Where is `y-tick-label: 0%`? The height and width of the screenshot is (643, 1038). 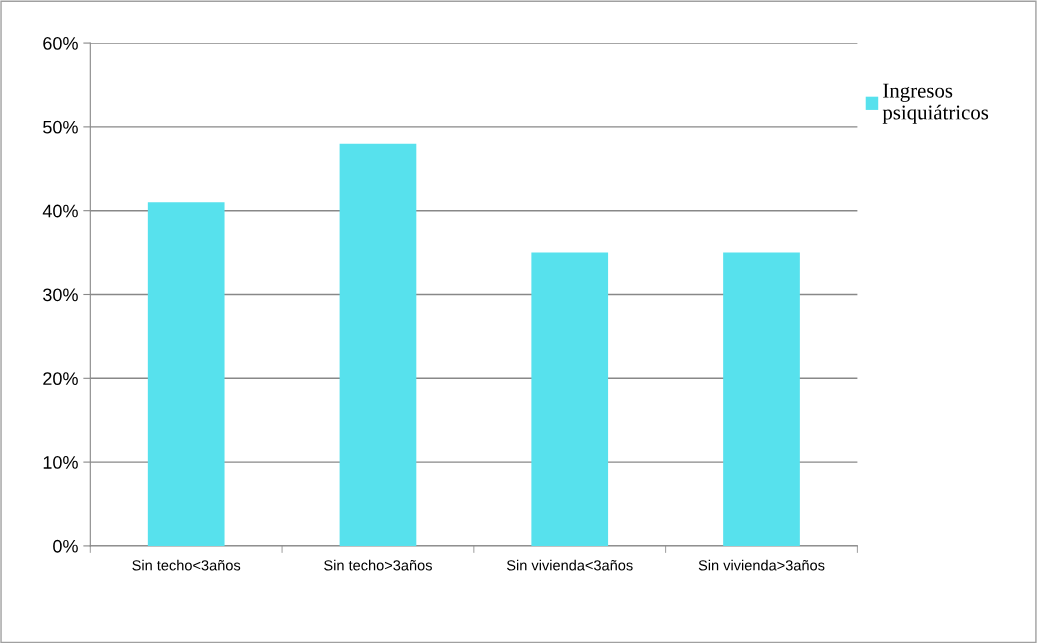 y-tick-label: 0% is located at coordinates (65, 546).